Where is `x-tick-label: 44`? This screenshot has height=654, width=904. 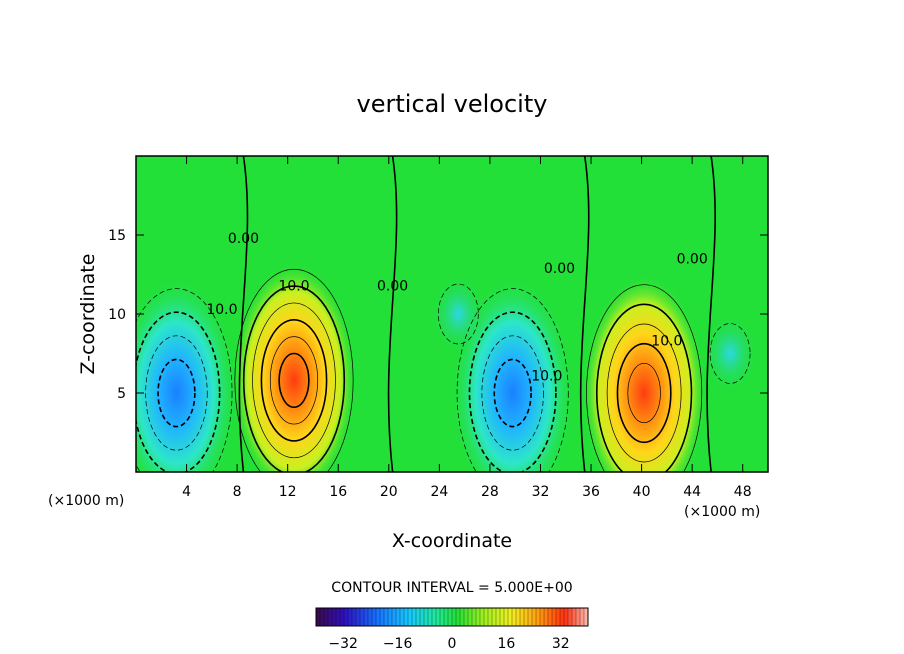 x-tick-label: 44 is located at coordinates (692, 492).